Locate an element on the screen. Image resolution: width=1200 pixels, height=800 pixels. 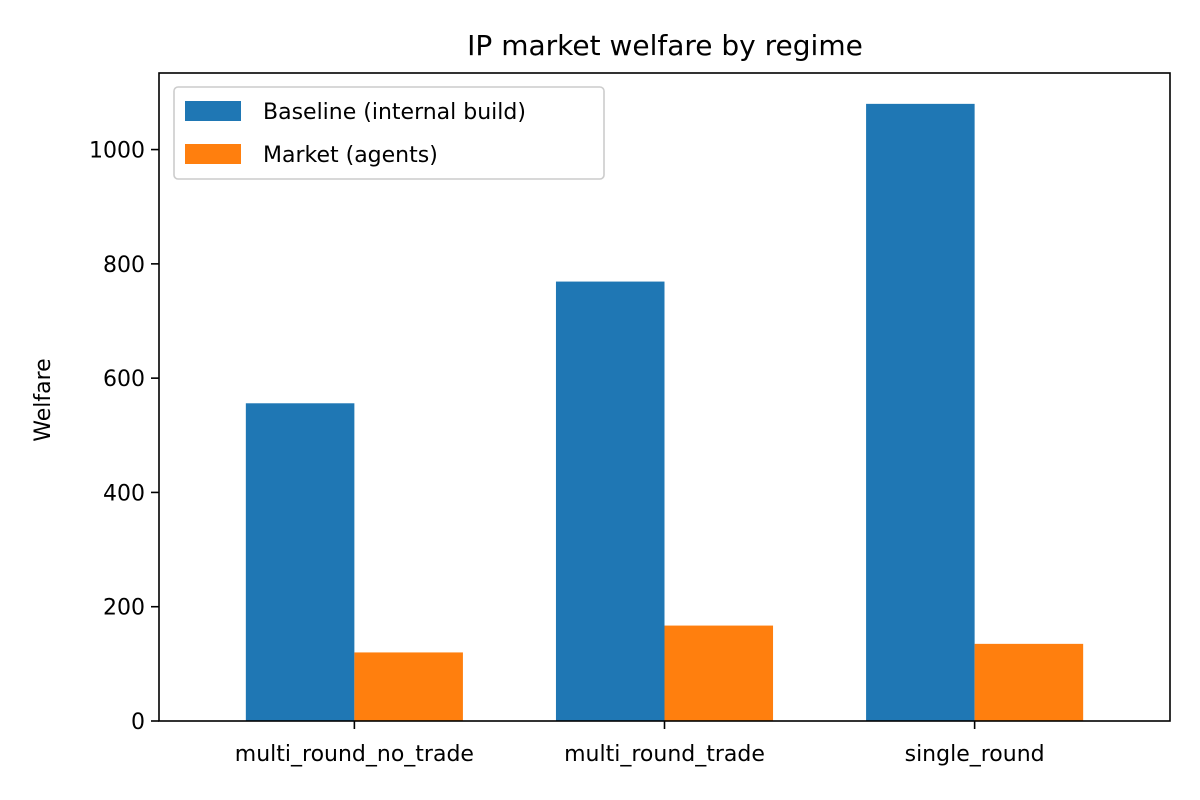
x-tick-label: multi_round_trade is located at coordinates (664, 754).